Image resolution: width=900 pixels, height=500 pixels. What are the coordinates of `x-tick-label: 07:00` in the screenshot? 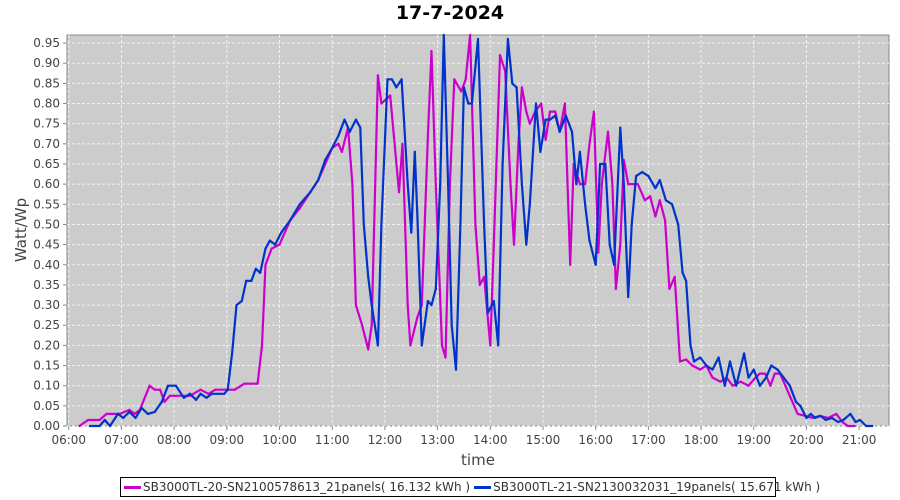 It's located at (121, 440).